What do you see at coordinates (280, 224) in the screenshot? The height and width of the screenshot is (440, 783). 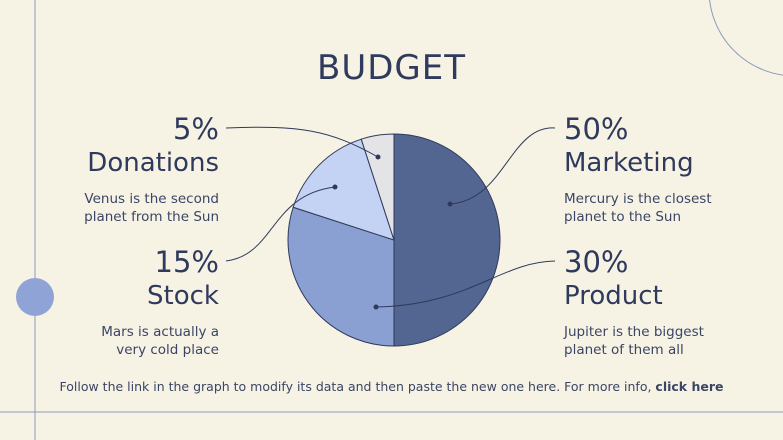 I see `leader-line-stock` at bounding box center [280, 224].